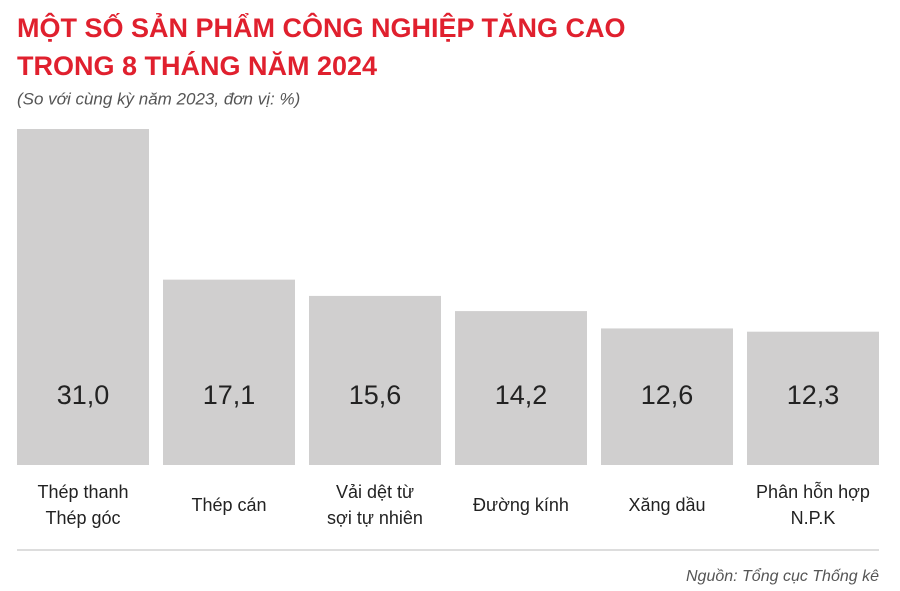 This screenshot has width=900, height=591. What do you see at coordinates (375, 492) in the screenshot?
I see `category-label: Vải dệt từ` at bounding box center [375, 492].